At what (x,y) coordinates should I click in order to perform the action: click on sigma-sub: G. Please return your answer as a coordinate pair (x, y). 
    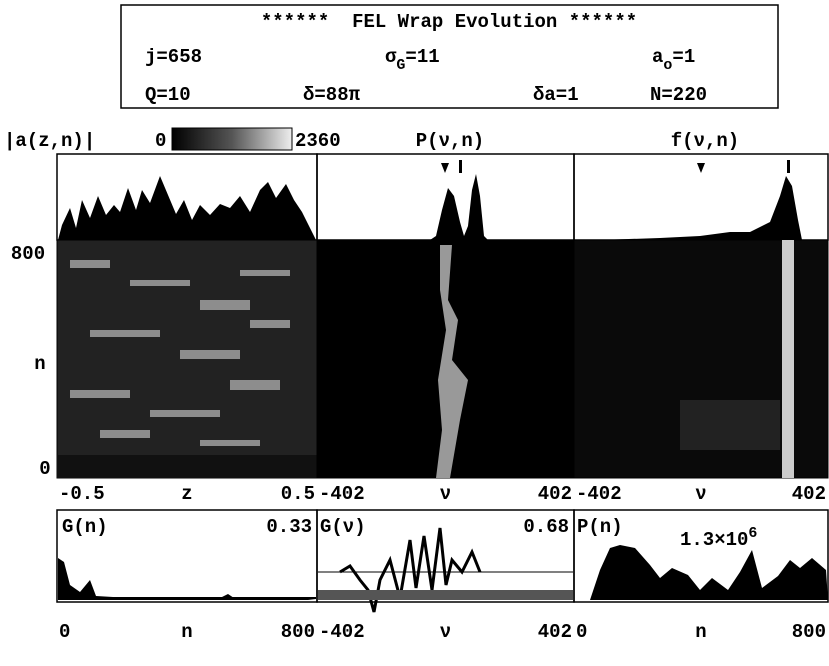
    Looking at the image, I should click on (400, 65).